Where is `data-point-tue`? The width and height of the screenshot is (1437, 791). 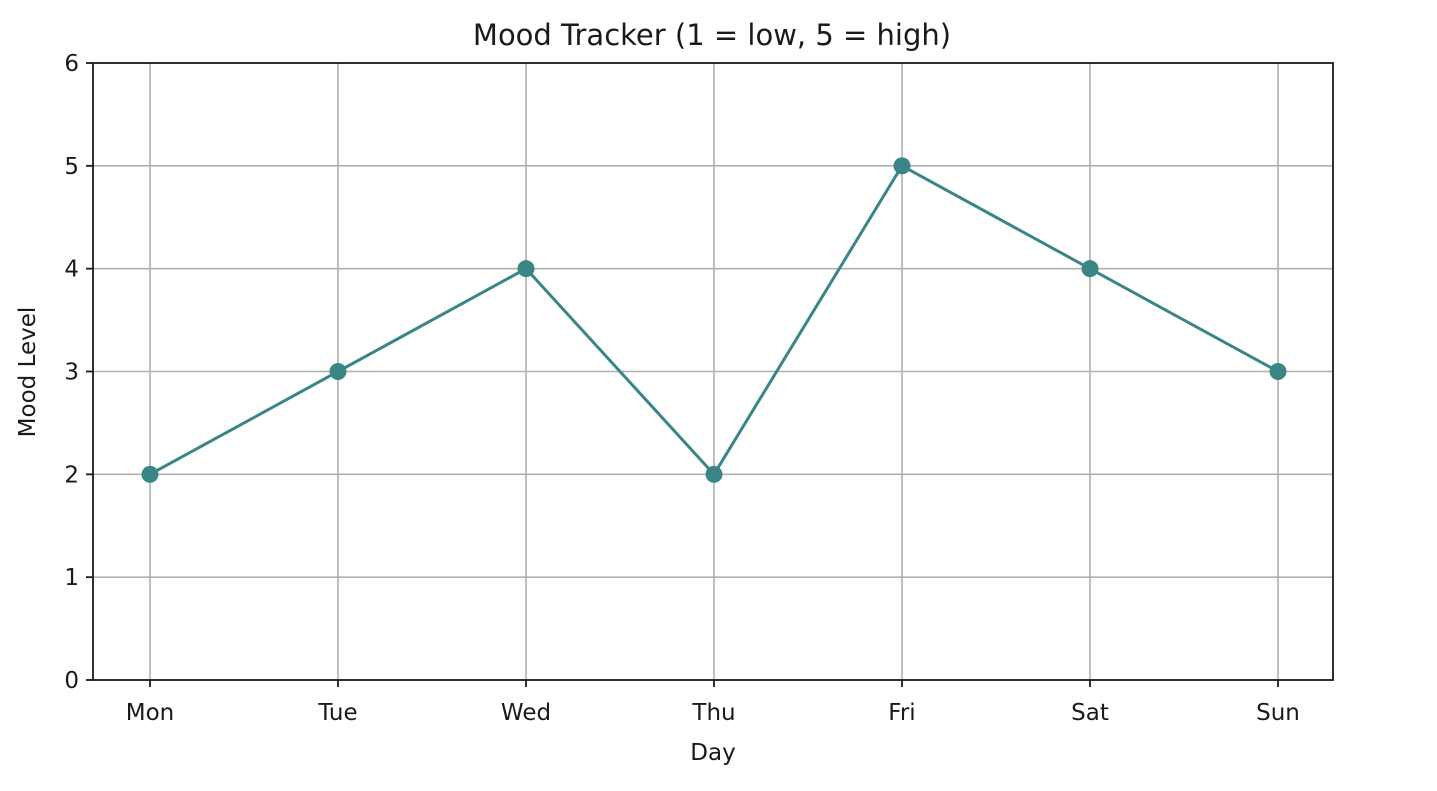
data-point-tue is located at coordinates (338, 371).